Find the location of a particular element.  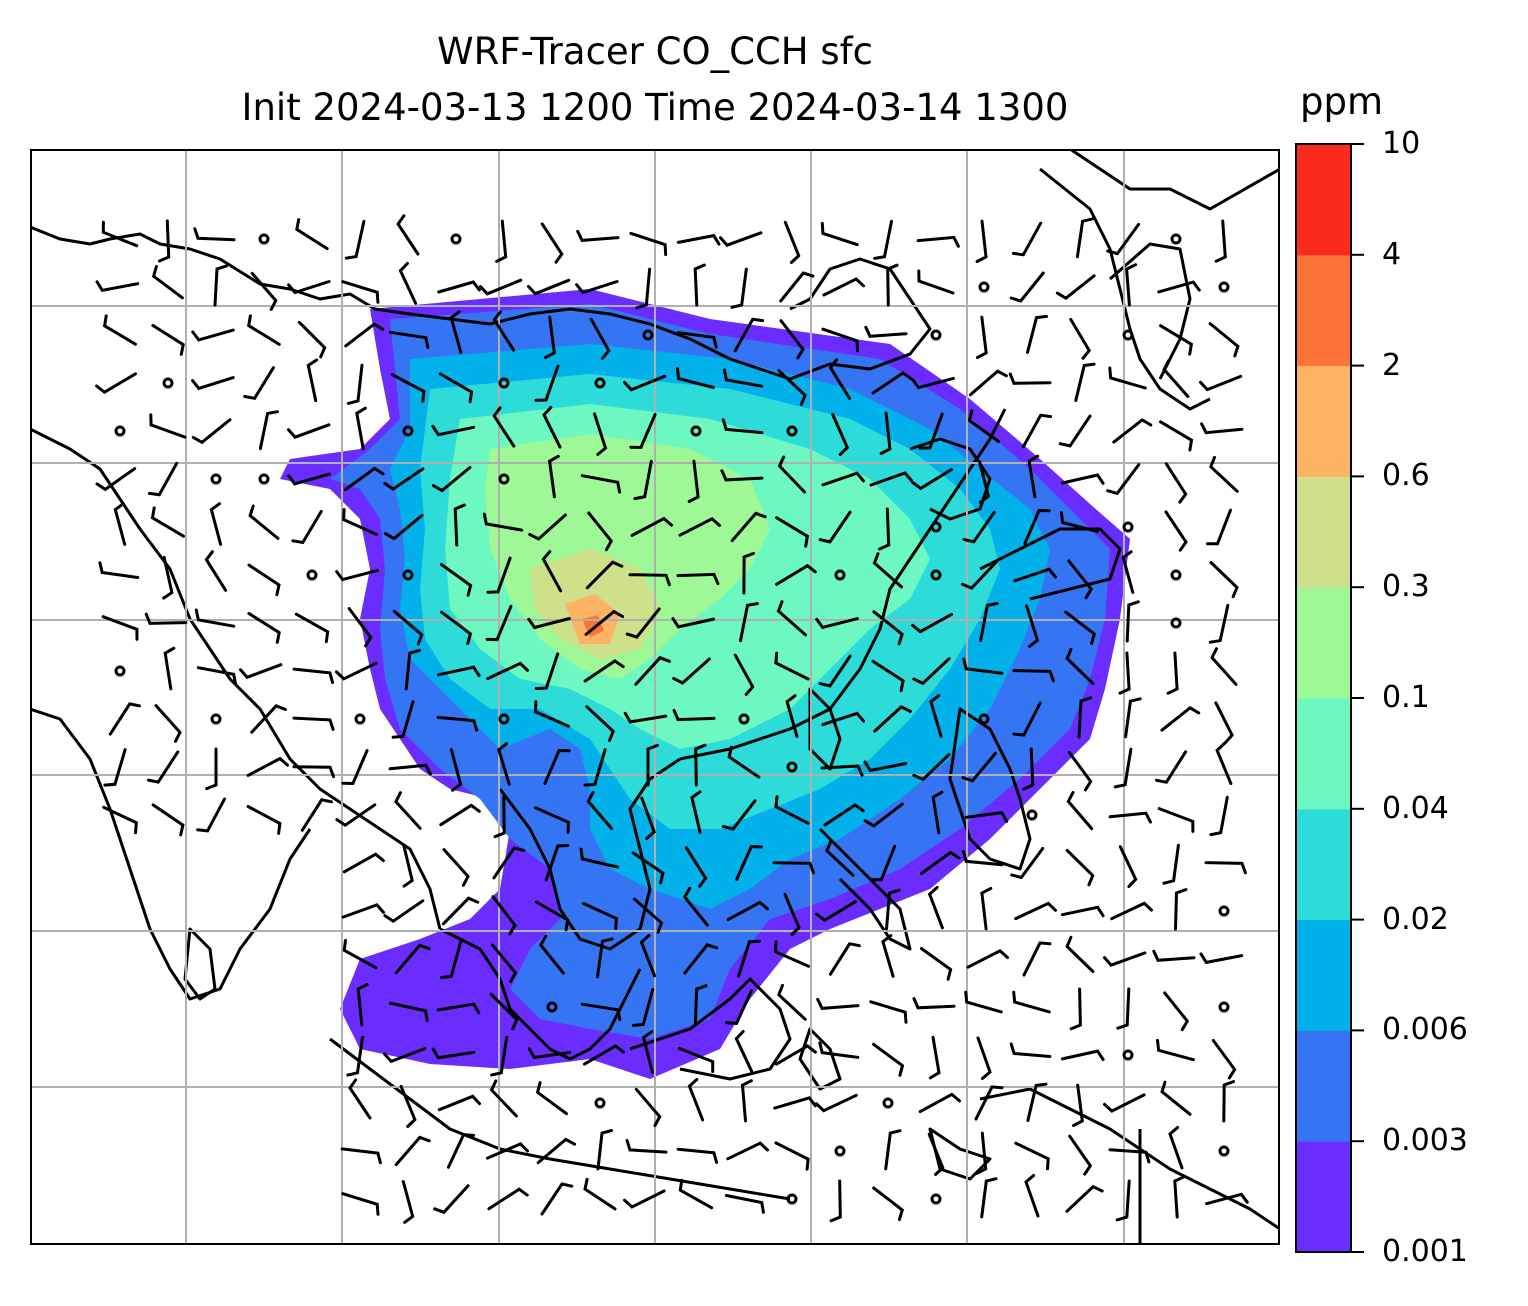

colorbar-tick-label: 0.3 is located at coordinates (1406, 587).